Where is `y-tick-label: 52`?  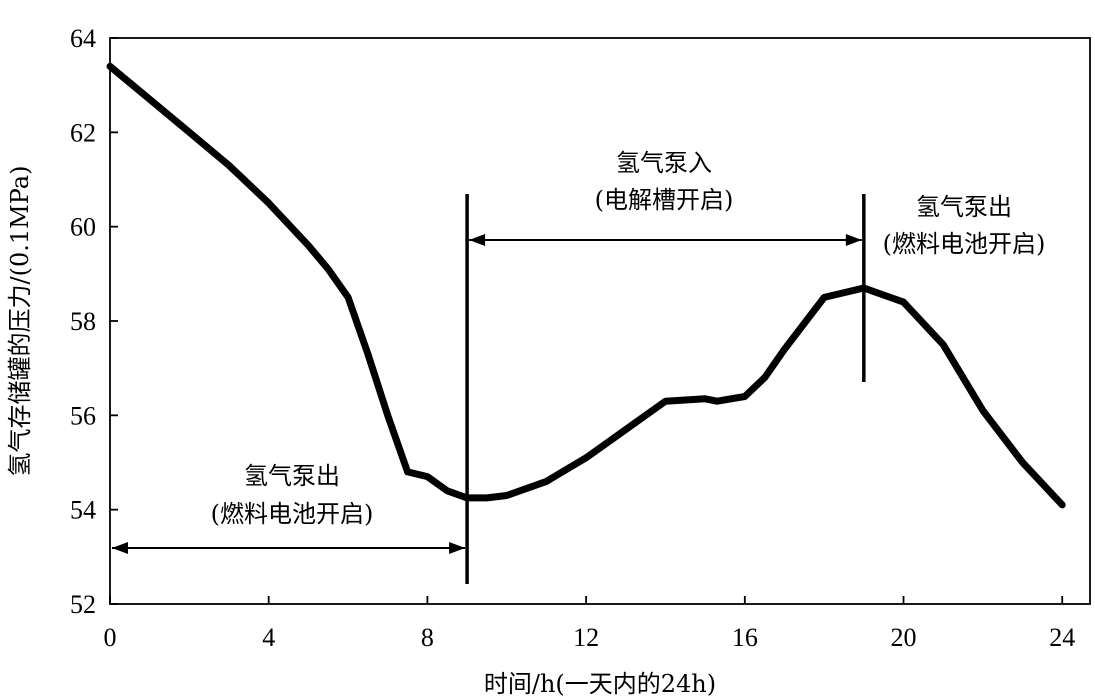 y-tick-label: 52 is located at coordinates (83, 604).